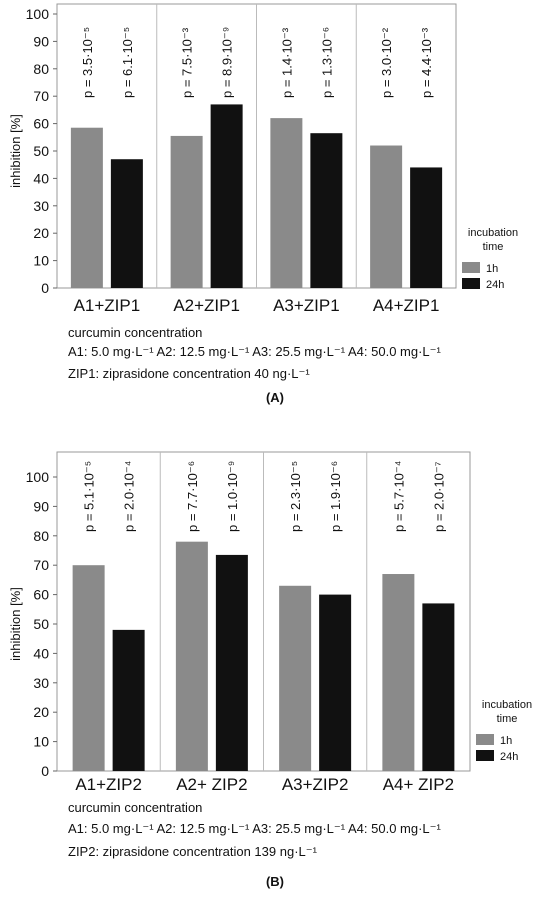 The image size is (550, 899). Describe the element at coordinates (187, 62) in the screenshot. I see `p-value: p = 7.5·10⁻³` at that location.